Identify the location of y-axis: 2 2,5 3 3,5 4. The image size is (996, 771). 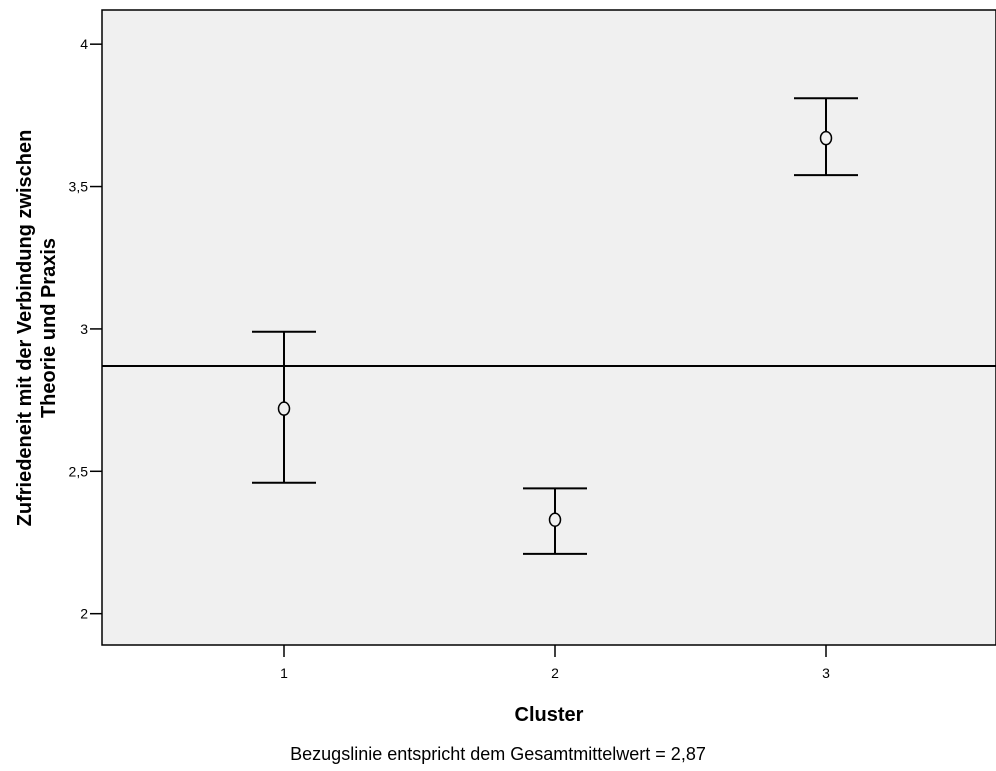
(85, 329).